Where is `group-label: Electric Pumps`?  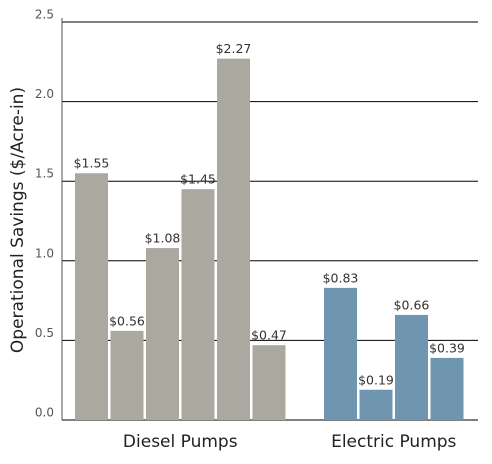 group-label: Electric Pumps is located at coordinates (393, 442).